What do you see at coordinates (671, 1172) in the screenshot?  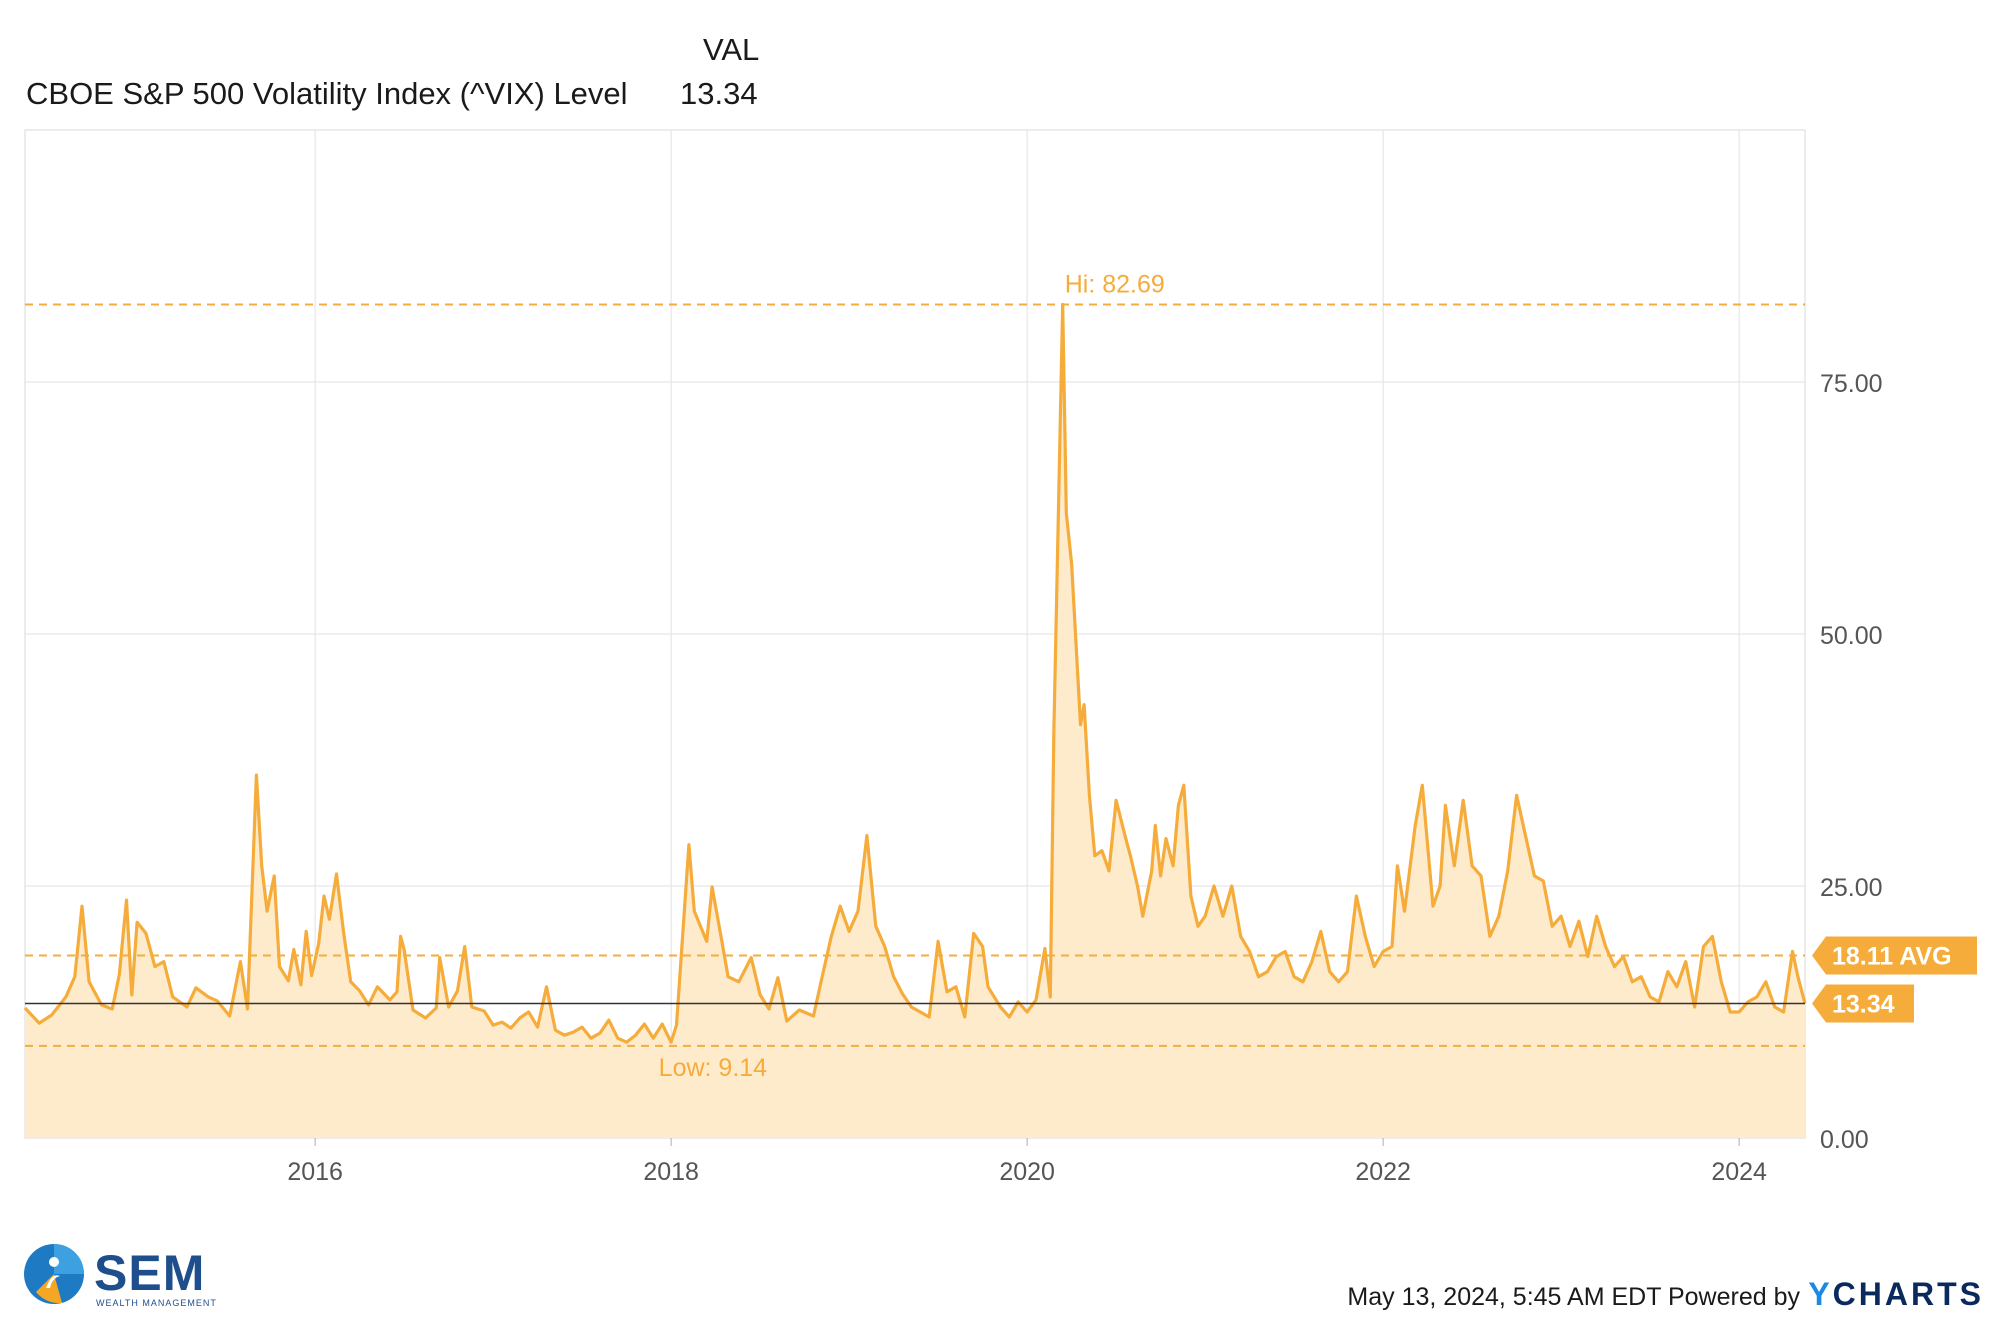 I see `x-tick-label: 2018` at bounding box center [671, 1172].